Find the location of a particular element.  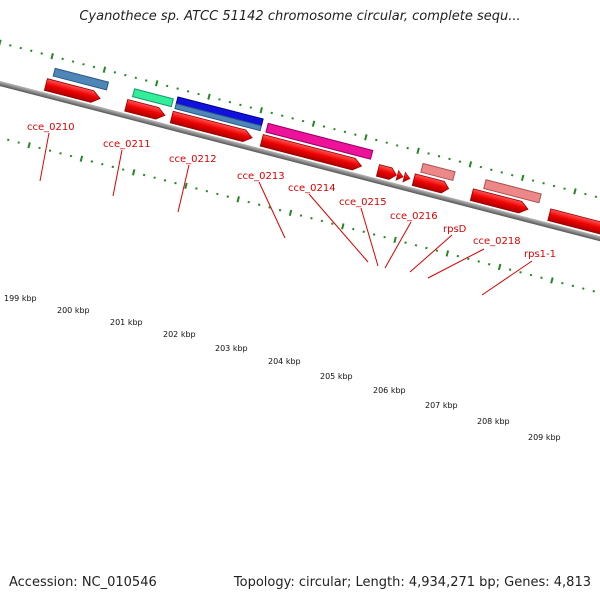

gene-label: cce_0212 is located at coordinates (193, 159).